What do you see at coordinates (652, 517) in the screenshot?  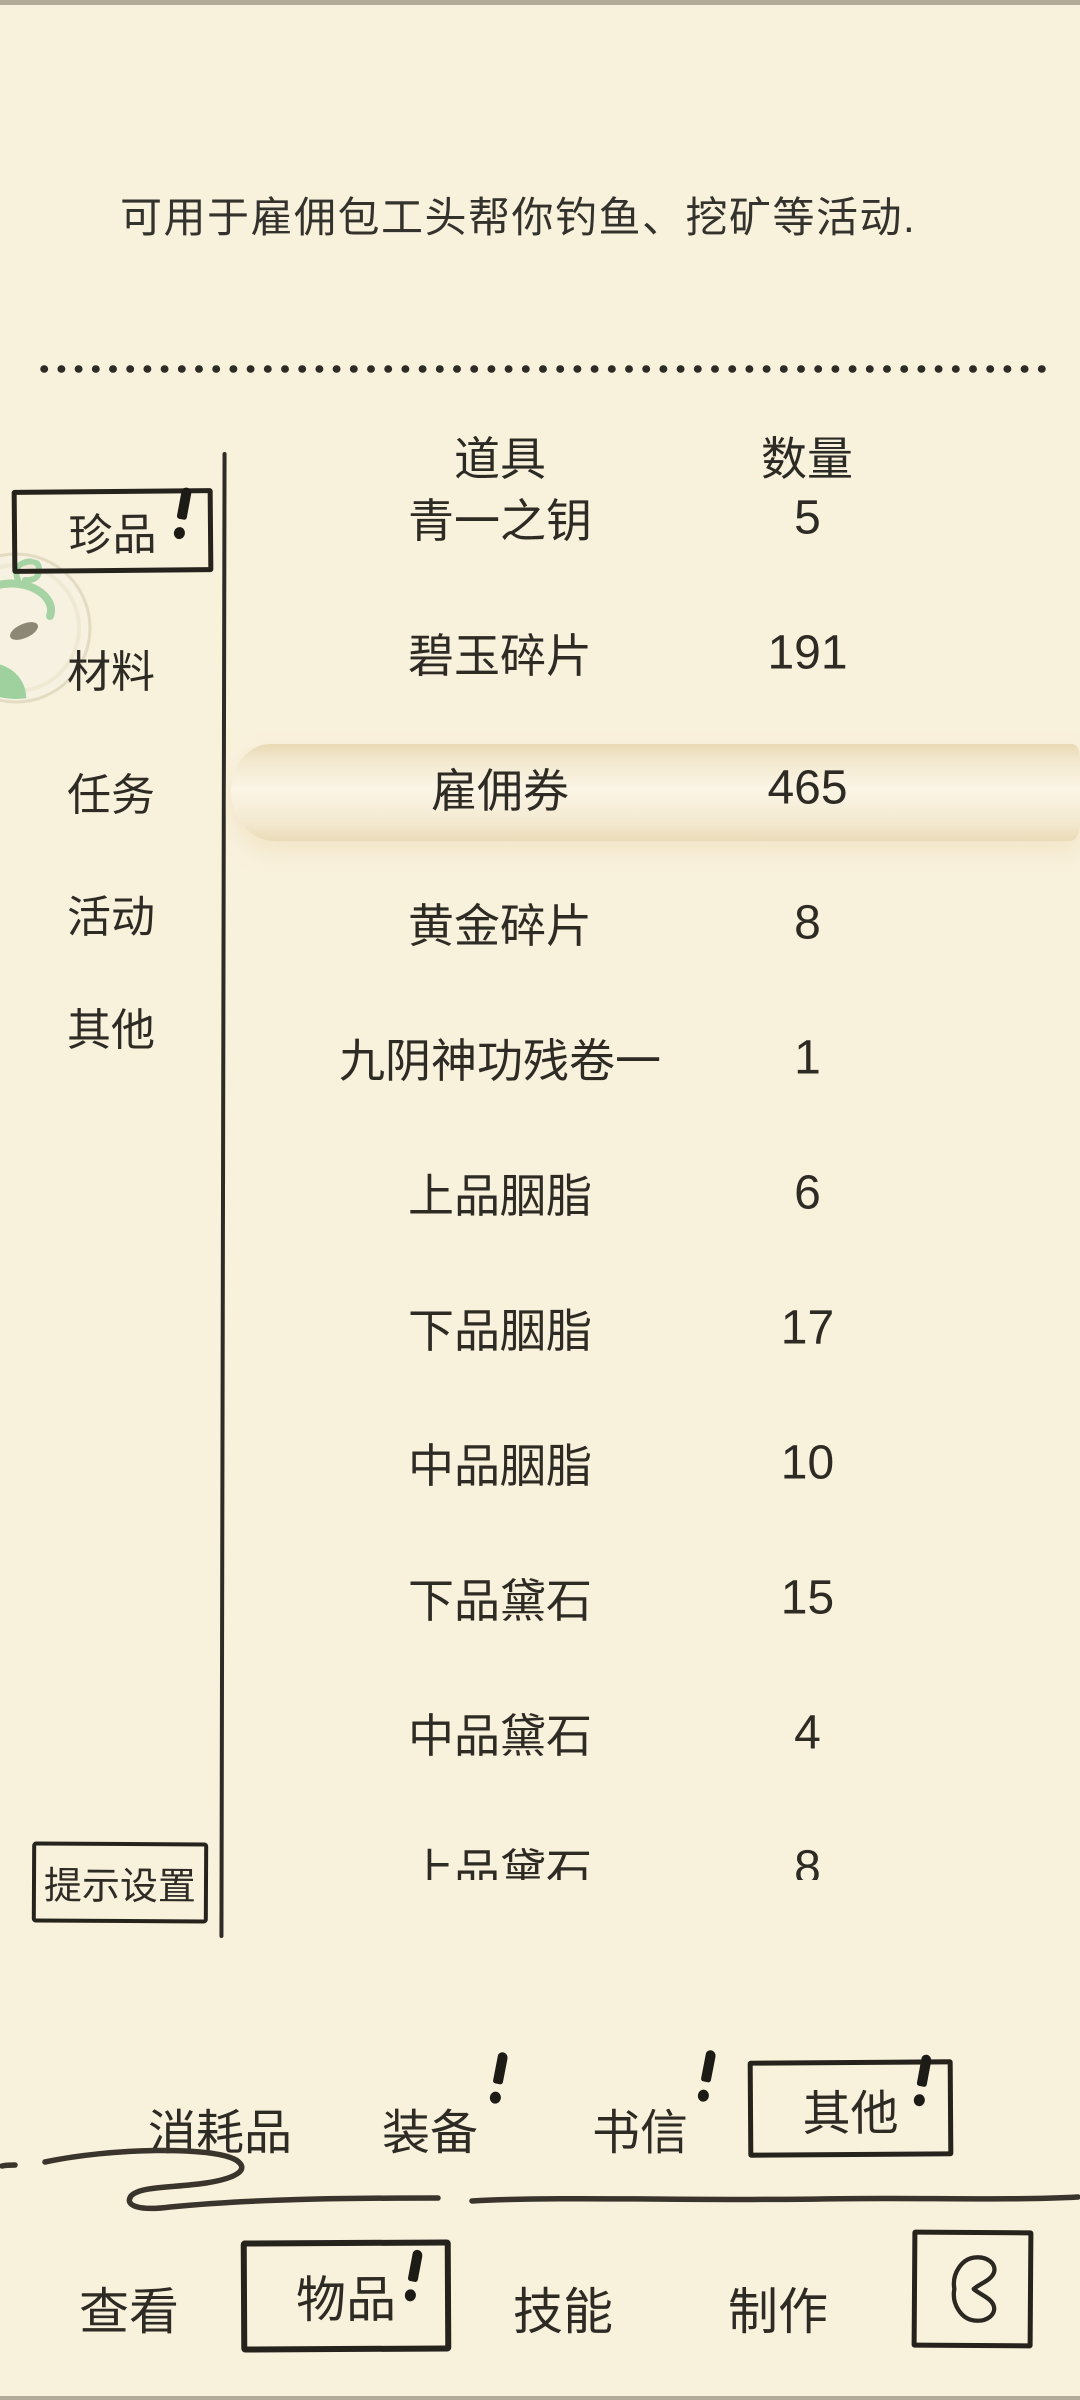 I see `table-row: 青一之钥 5` at bounding box center [652, 517].